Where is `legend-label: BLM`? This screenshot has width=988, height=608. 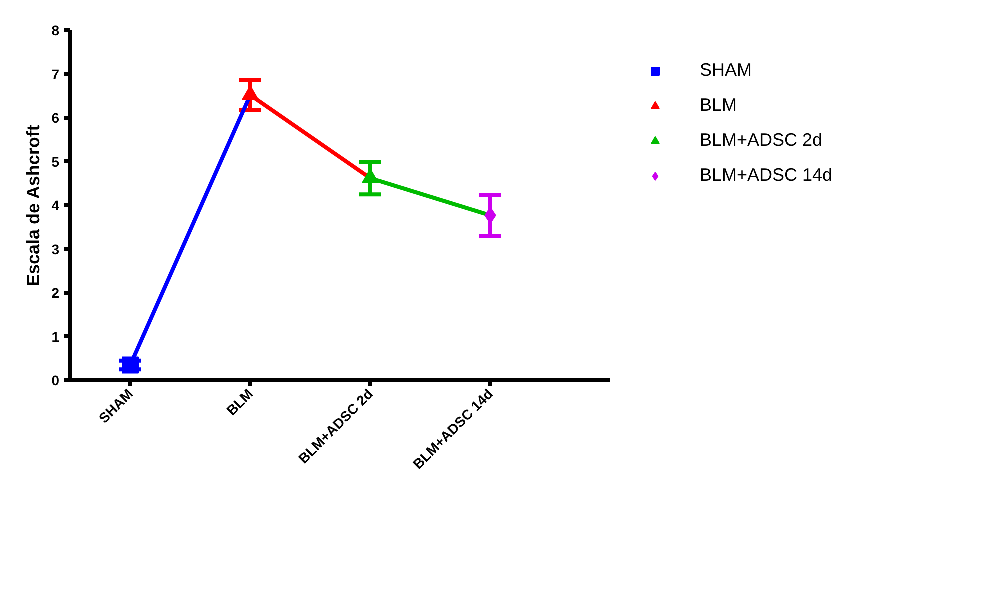 legend-label: BLM is located at coordinates (719, 105).